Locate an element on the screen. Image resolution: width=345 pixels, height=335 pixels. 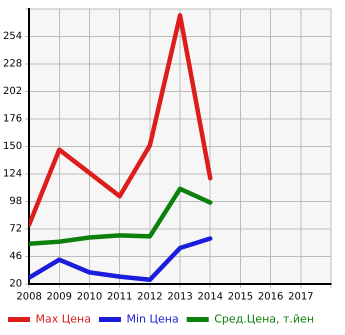
legend-label: Сред.Цена, т.йен is located at coordinates (264, 319).